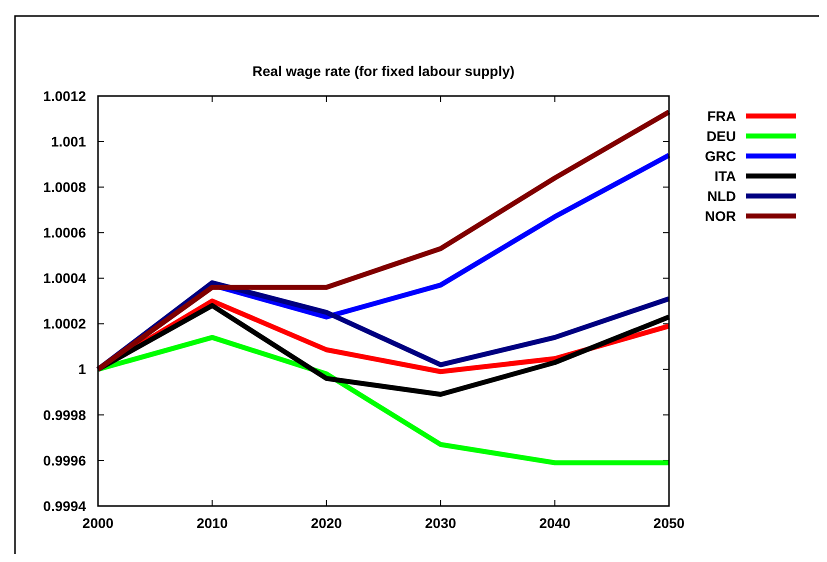  I want to click on x-tick-label: 2000, so click(98, 523).